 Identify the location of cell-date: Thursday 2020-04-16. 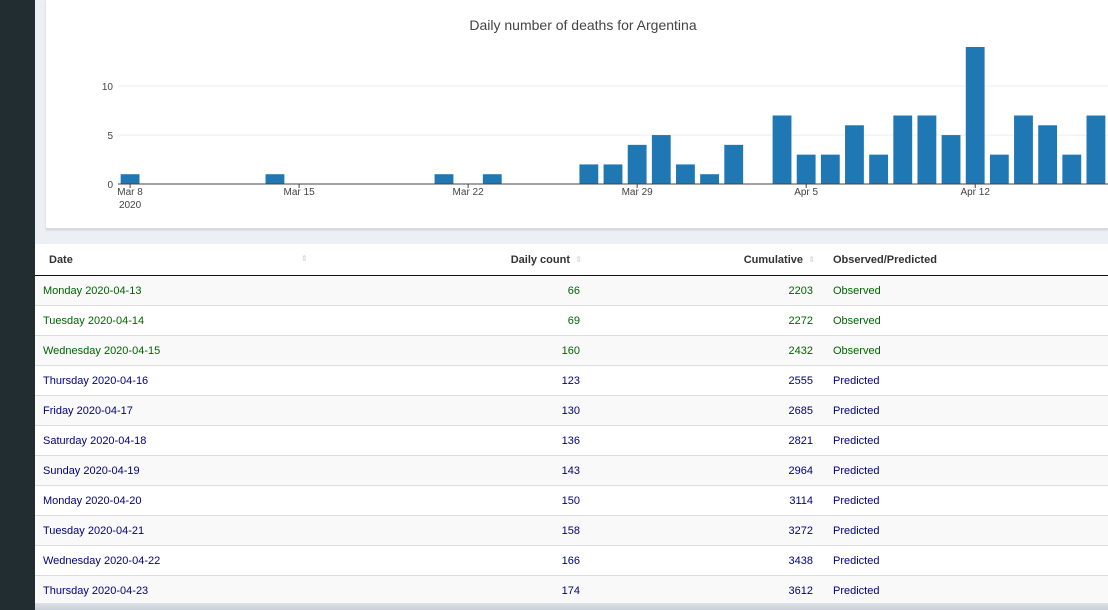
(196, 380).